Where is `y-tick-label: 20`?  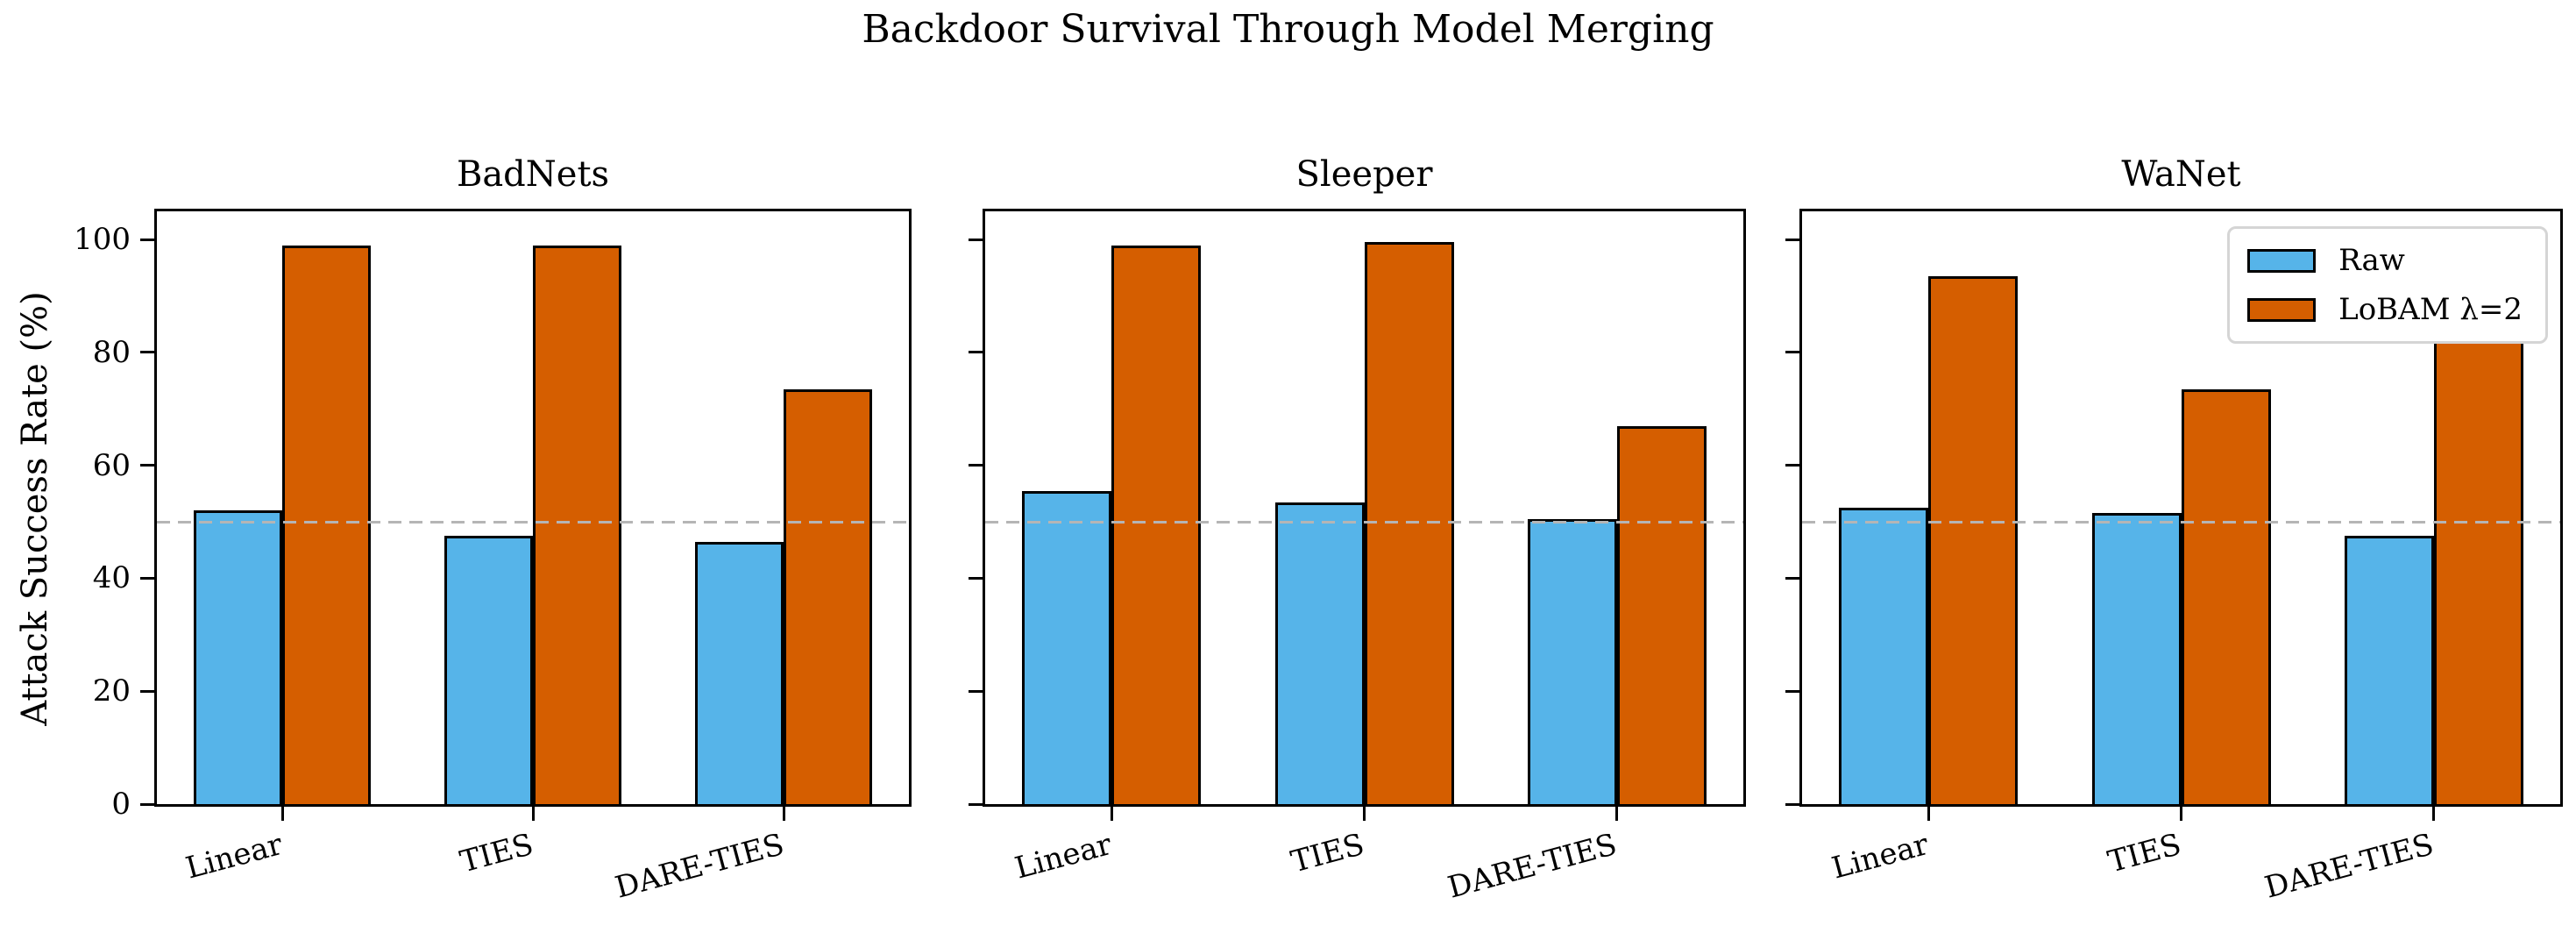 y-tick-label: 20 is located at coordinates (112, 691).